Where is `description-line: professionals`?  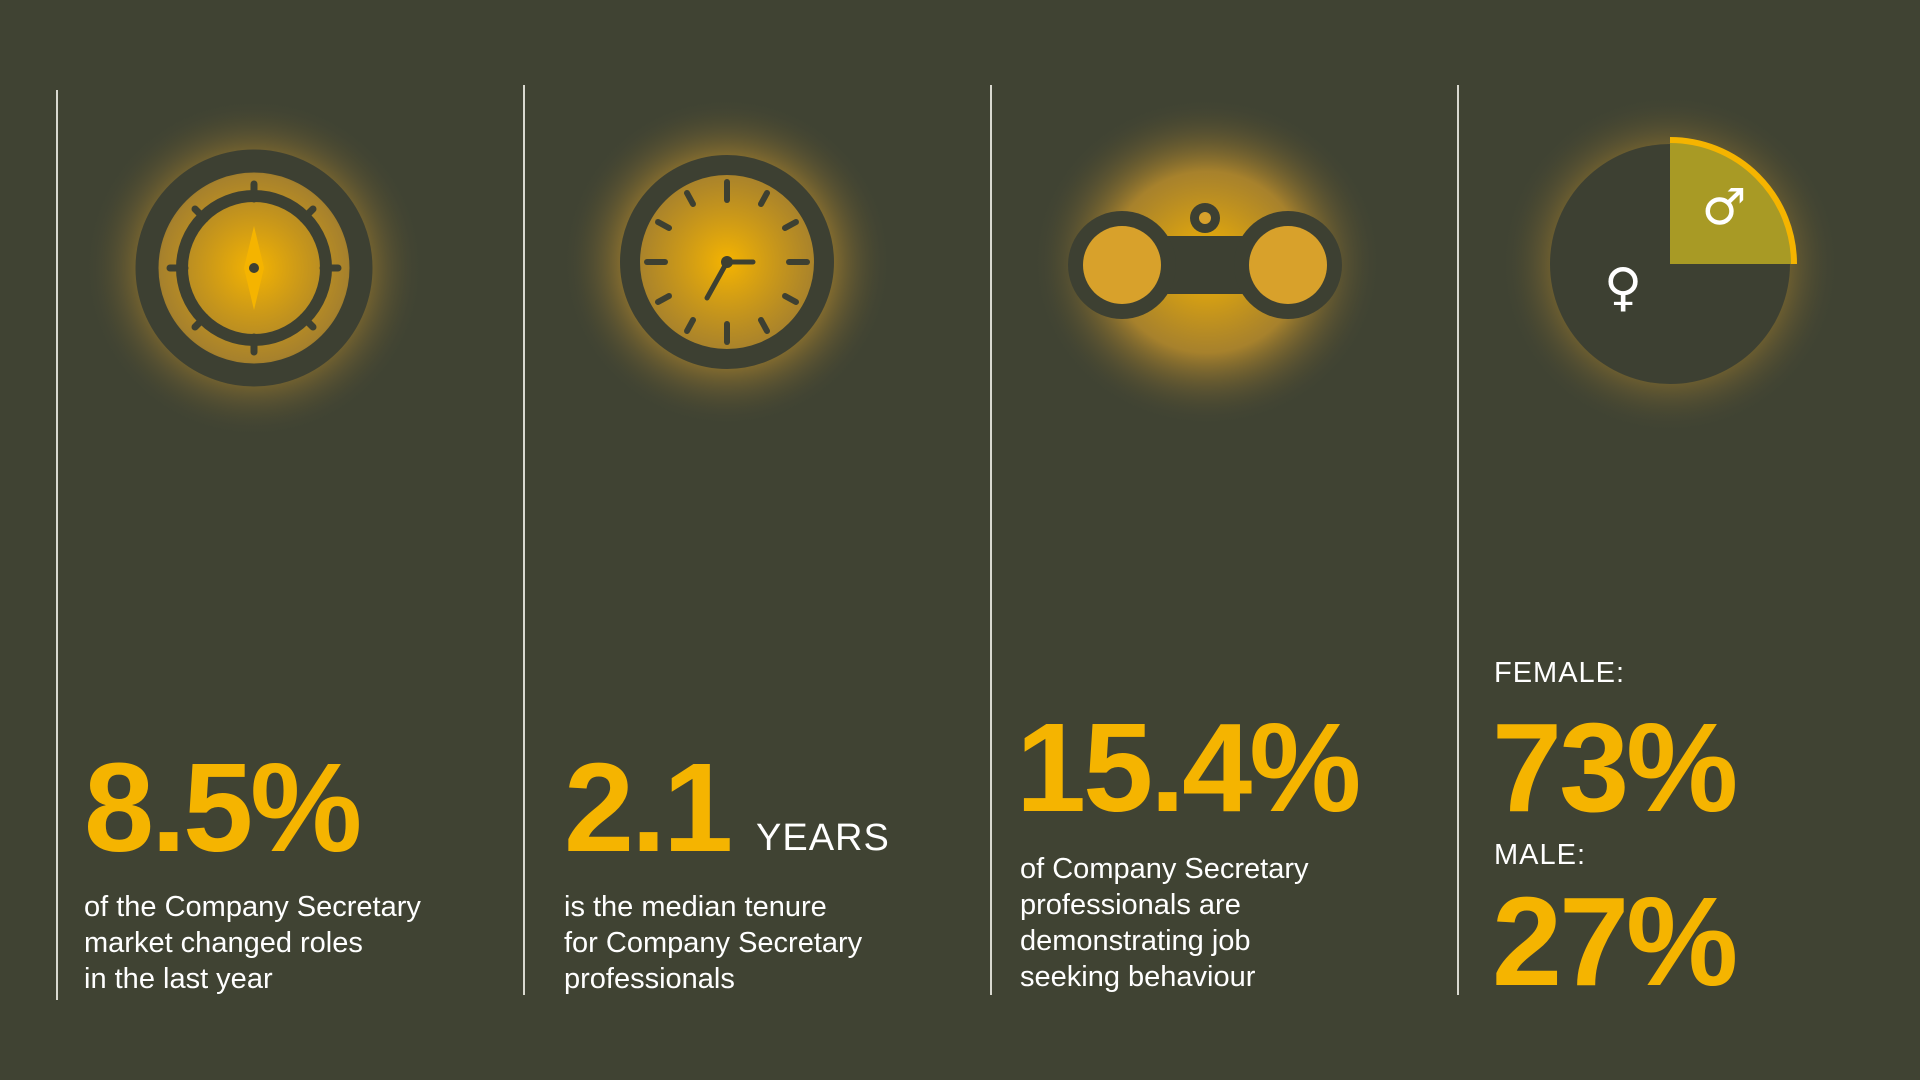
description-line: professionals is located at coordinates (649, 979).